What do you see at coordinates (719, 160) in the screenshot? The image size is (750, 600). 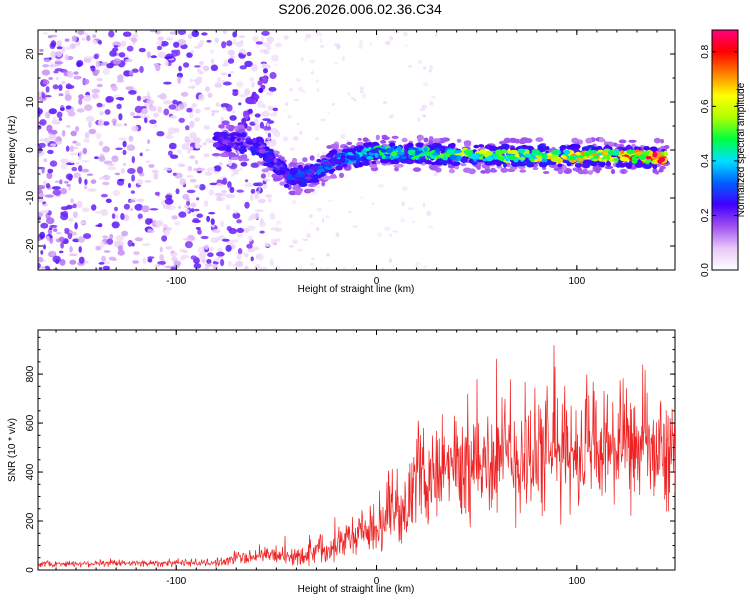 I see `colorbar-ticks: 0.0 0.2 0.4 0.6 0.8` at bounding box center [719, 160].